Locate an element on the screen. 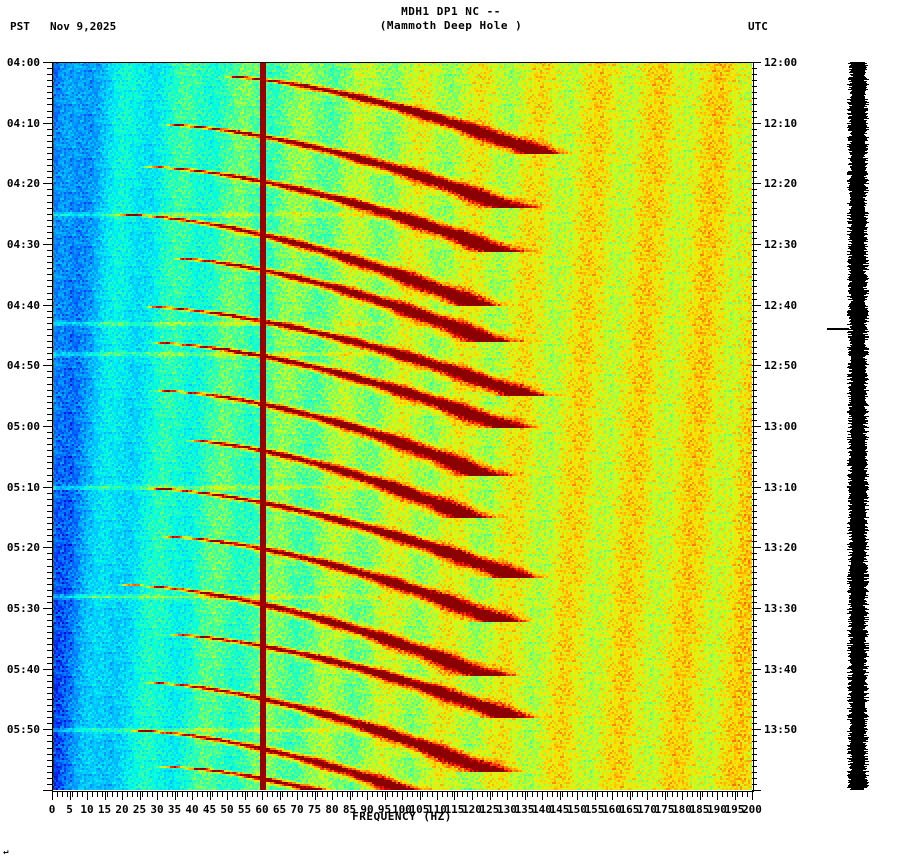 The height and width of the screenshot is (864, 902). y-axis-left-label: 04:30 is located at coordinates (23, 244).